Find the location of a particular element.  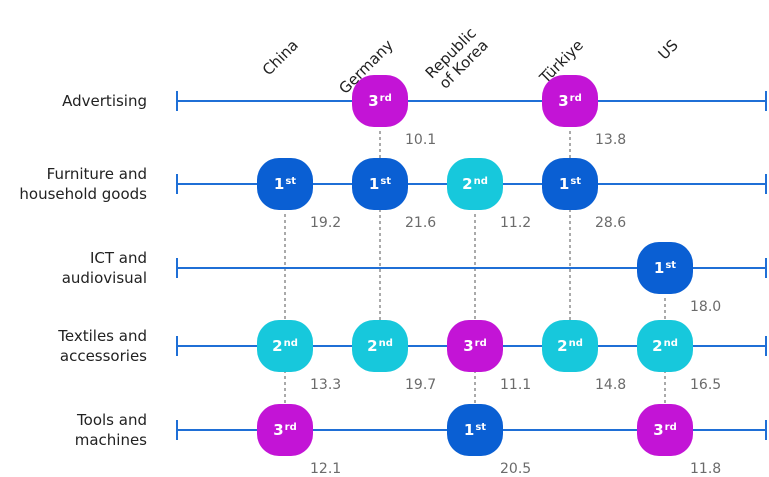

country-label: US is located at coordinates (668, 49).